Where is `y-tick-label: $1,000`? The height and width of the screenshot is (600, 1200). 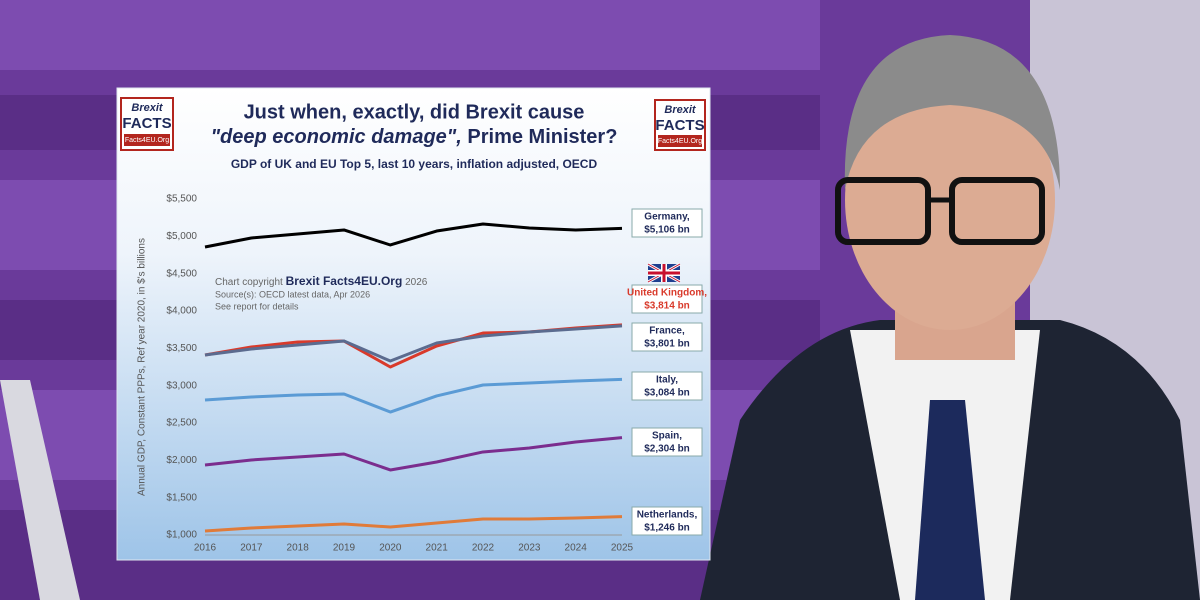
y-tick-label: $1,000 is located at coordinates (181, 535).